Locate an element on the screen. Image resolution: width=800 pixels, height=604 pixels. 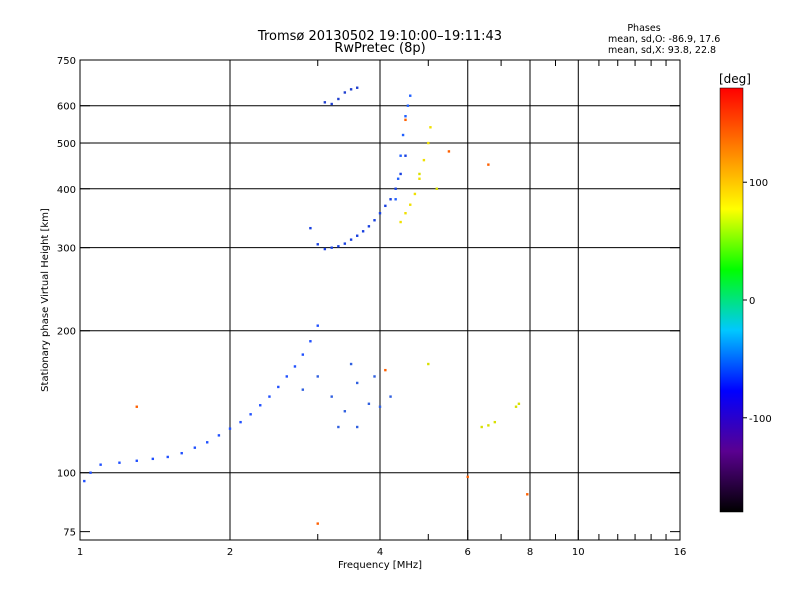
phase-heading: Phases is located at coordinates (643, 28).